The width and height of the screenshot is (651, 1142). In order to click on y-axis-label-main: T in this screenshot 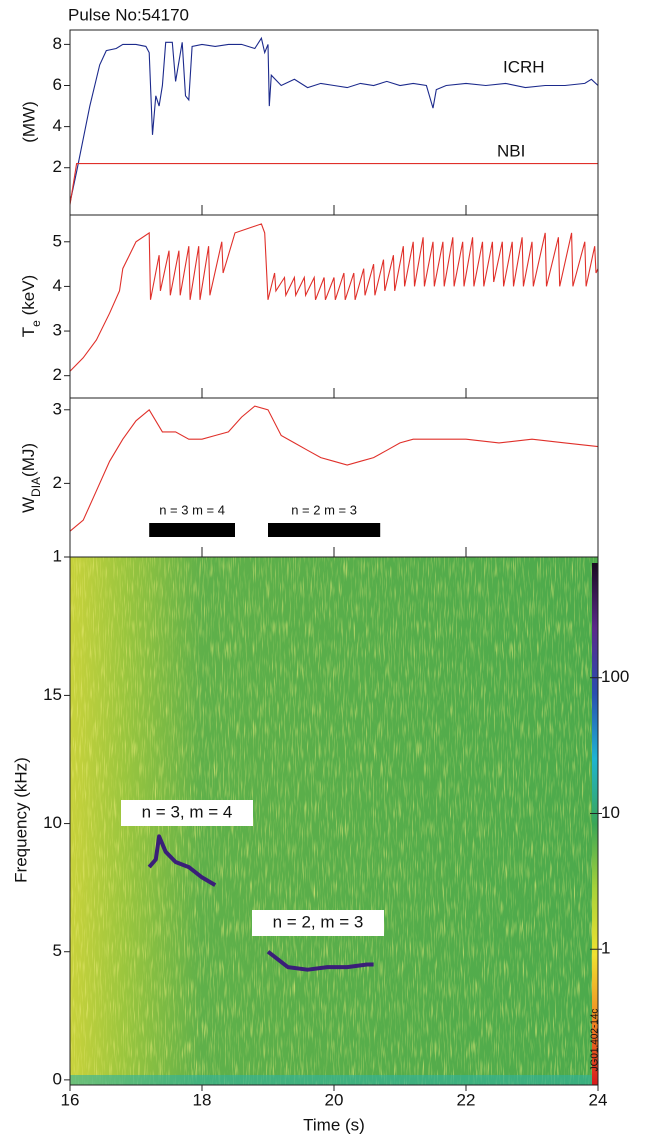, I will do `click(28, 332)`.